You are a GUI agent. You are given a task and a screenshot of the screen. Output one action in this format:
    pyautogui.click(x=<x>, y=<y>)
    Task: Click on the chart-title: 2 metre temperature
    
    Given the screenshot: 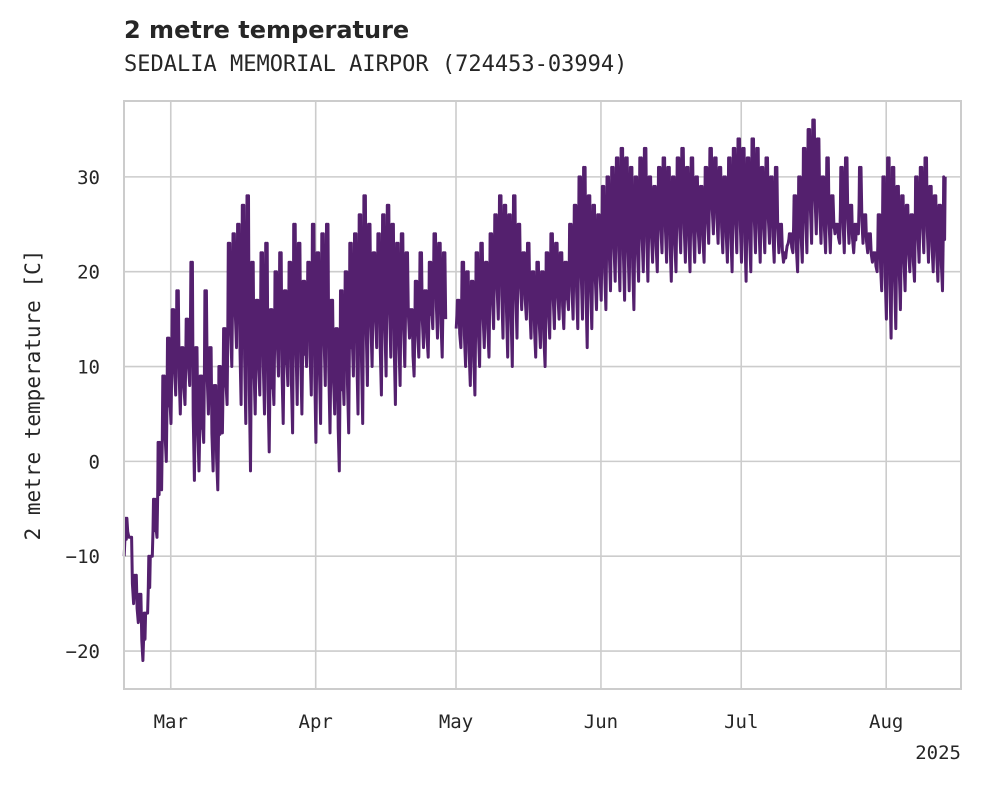 What is the action you would take?
    pyautogui.click(x=267, y=30)
    